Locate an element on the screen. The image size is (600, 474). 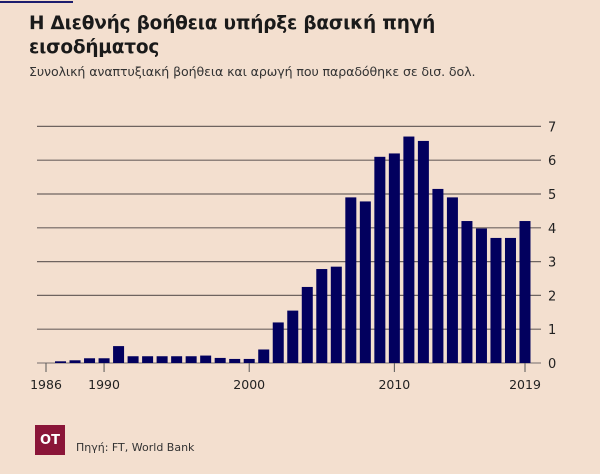
x-axis: 1986 1990 2000 2010 2019 is located at coordinates (285, 377).